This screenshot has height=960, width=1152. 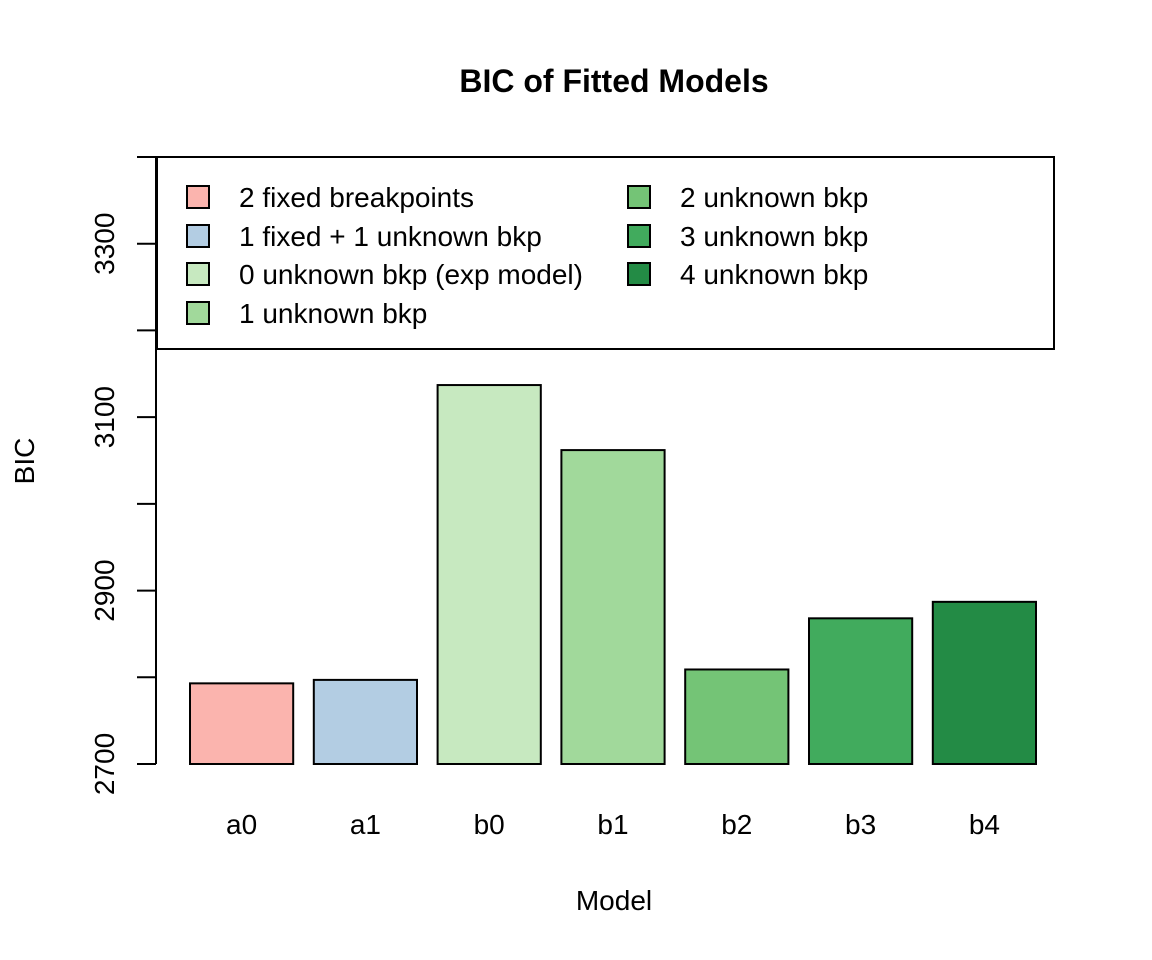 What do you see at coordinates (333, 313) in the screenshot?
I see `legend-label-4: 1 unknown bkp` at bounding box center [333, 313].